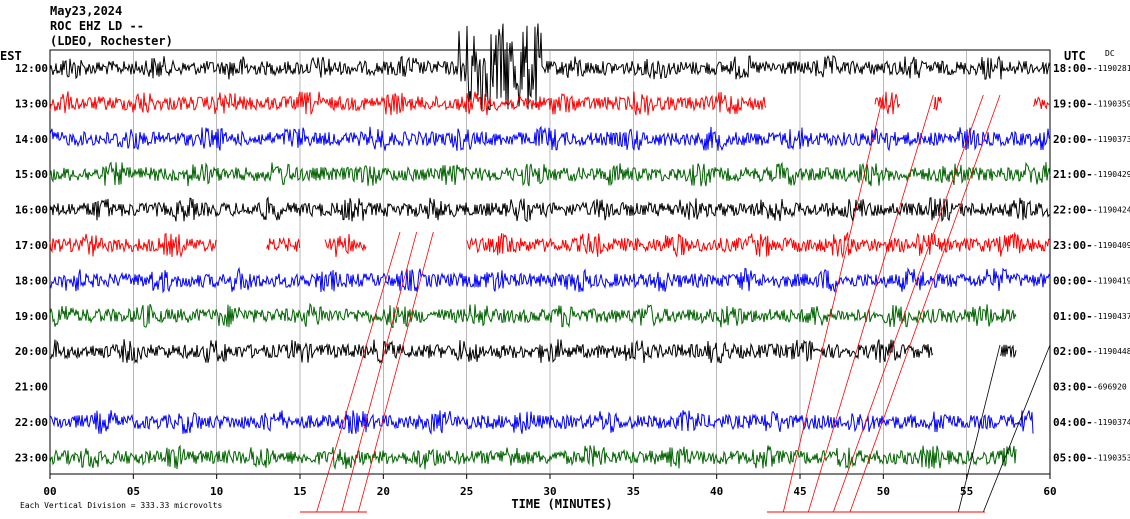 The height and width of the screenshot is (519, 1130). What do you see at coordinates (1111, 280) in the screenshot?
I see `dc-offset-label: -1190419` at bounding box center [1111, 280].